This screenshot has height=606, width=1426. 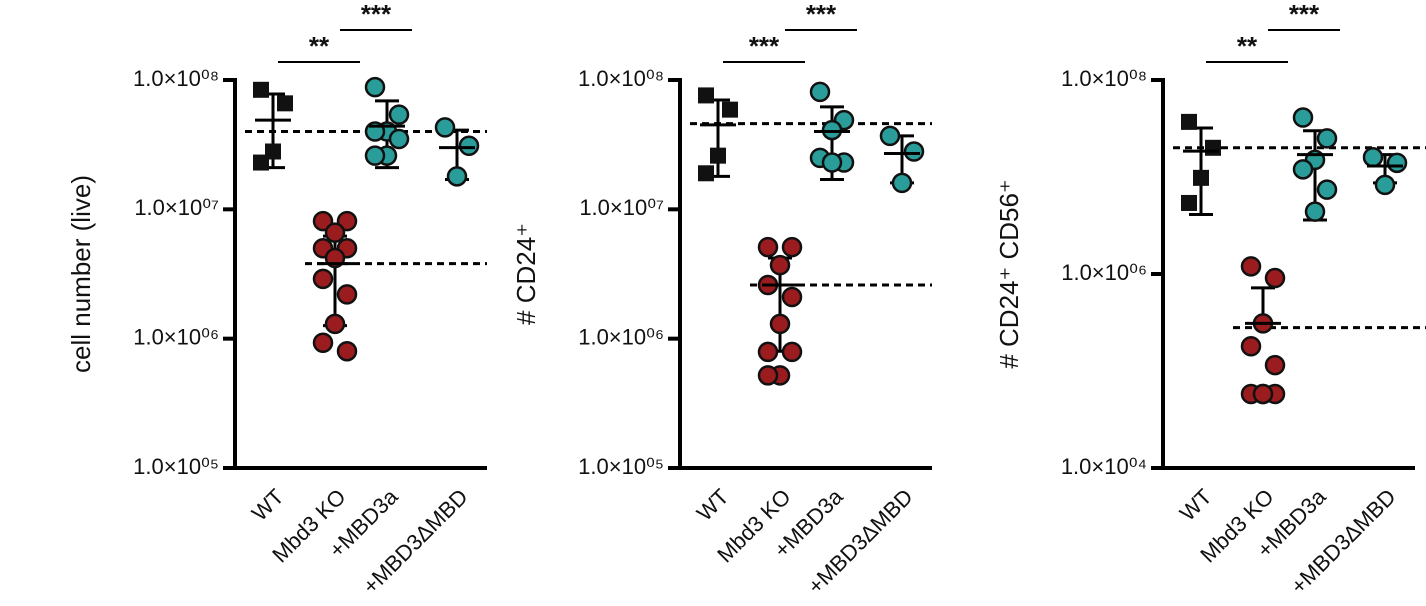 I want to click on y-axis-label: cell number (live), so click(x=81, y=274).